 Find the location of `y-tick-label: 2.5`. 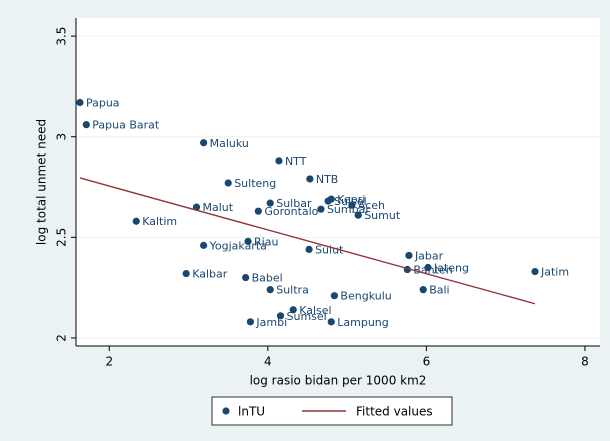

y-tick-label: 2.5 is located at coordinates (62, 237).